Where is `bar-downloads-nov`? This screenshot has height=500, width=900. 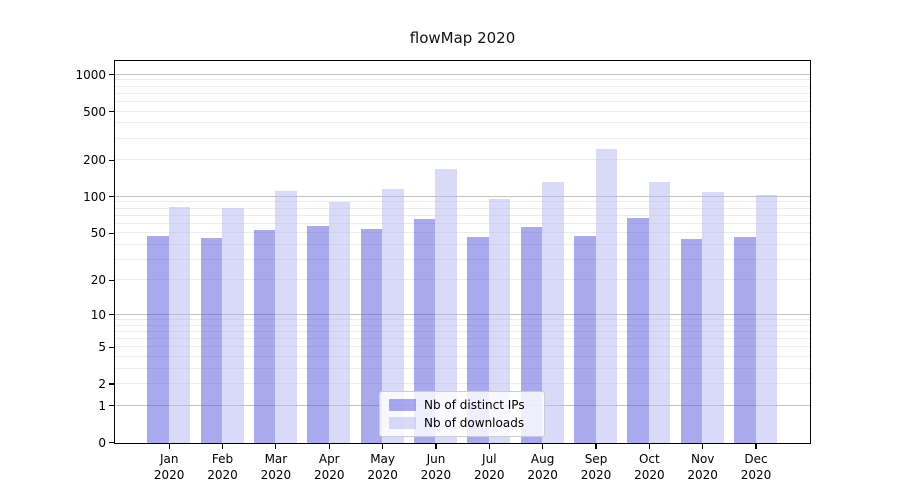 bar-downloads-nov is located at coordinates (713, 317).